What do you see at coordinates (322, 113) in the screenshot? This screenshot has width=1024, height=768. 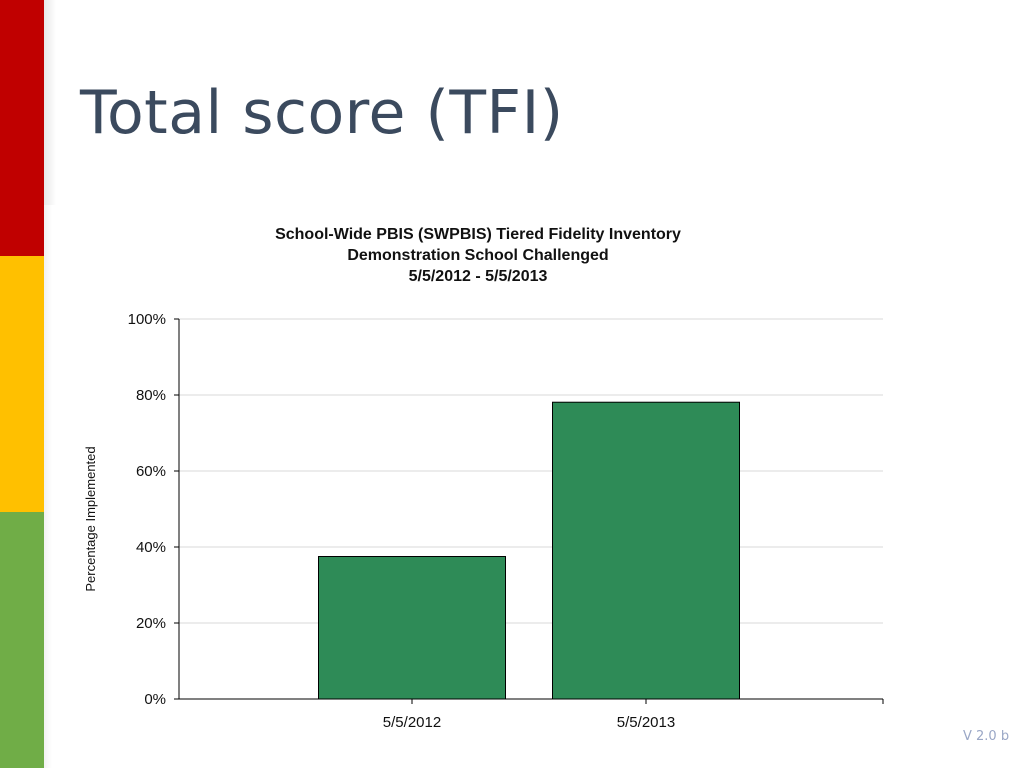 I see `slide-title: Total score (TFI)` at bounding box center [322, 113].